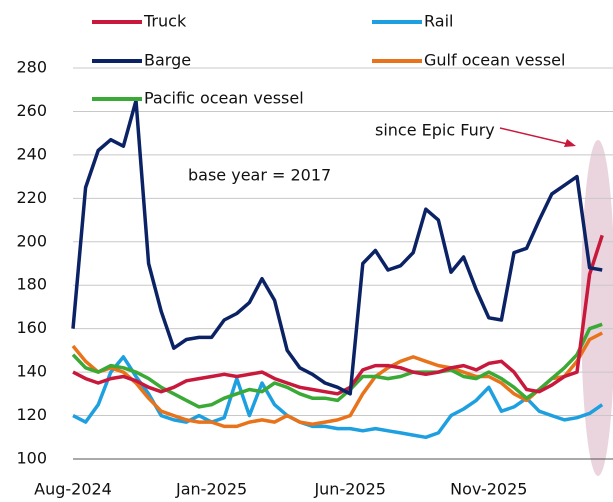  I want to click on y-tick-label: 100, so click(31, 458).